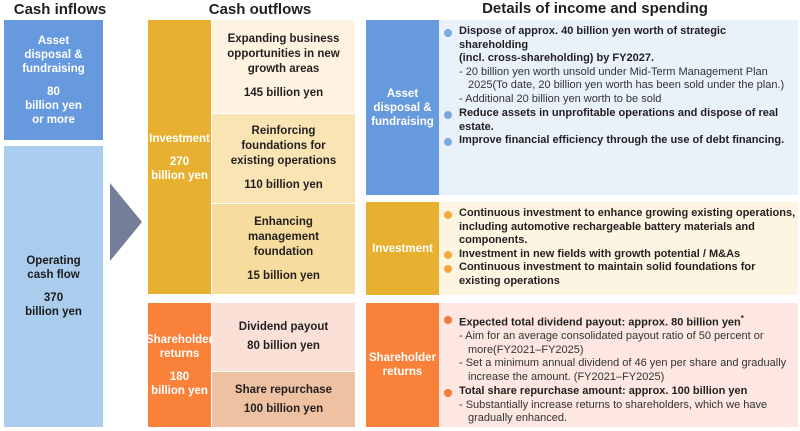 The width and height of the screenshot is (800, 431). I want to click on item-amount: 100 billion yen, so click(283, 408).